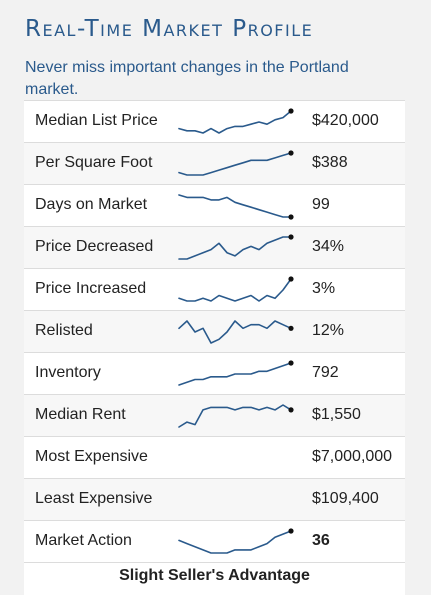  What do you see at coordinates (94, 246) in the screenshot?
I see `stat-label: Price Decreased` at bounding box center [94, 246].